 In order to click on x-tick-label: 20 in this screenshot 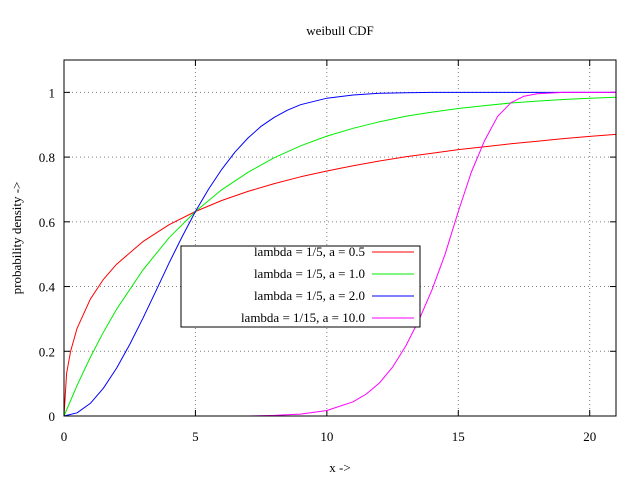, I will do `click(589, 436)`.